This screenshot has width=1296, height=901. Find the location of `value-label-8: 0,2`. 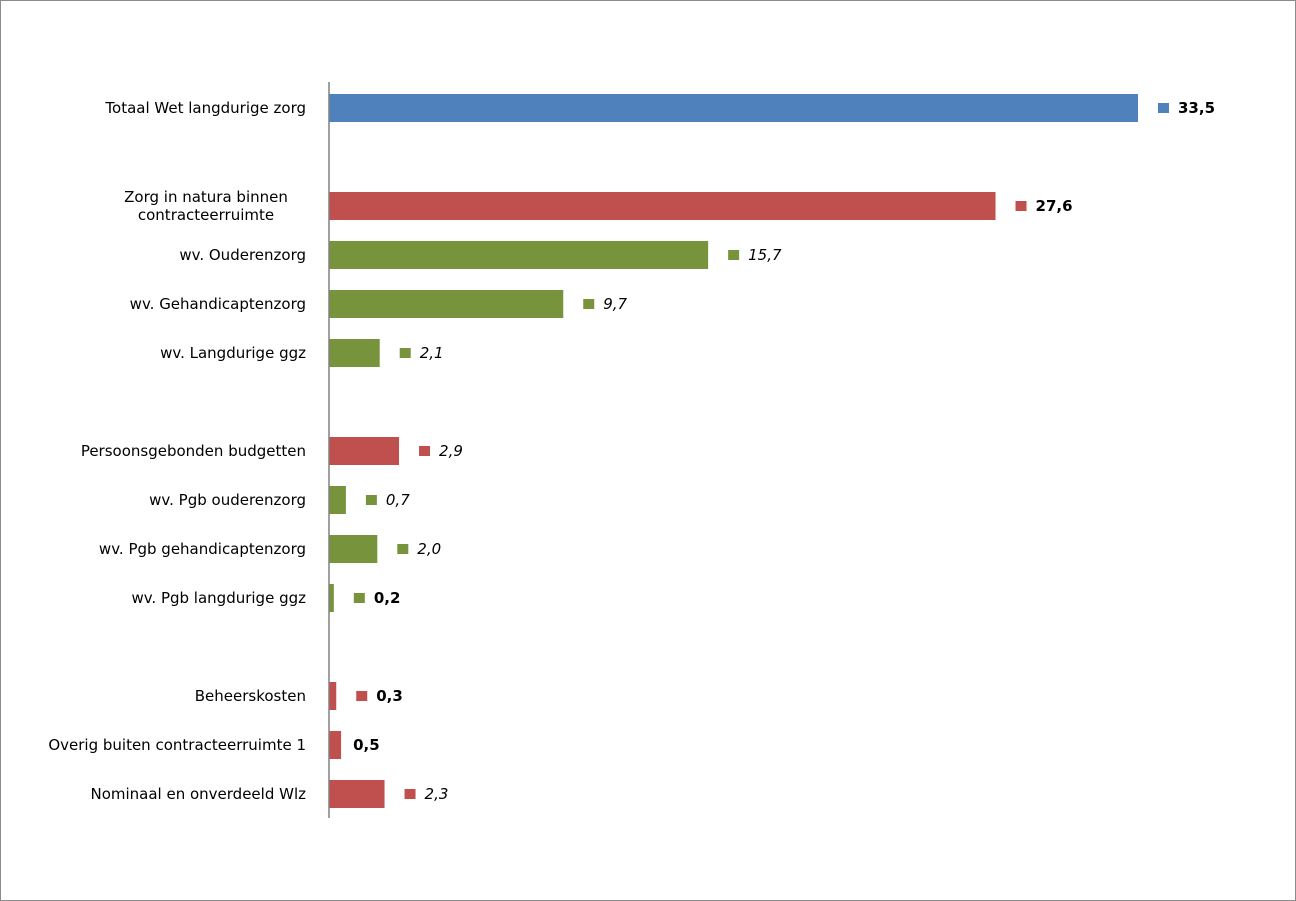

value-label-8: 0,2 is located at coordinates (387, 598).